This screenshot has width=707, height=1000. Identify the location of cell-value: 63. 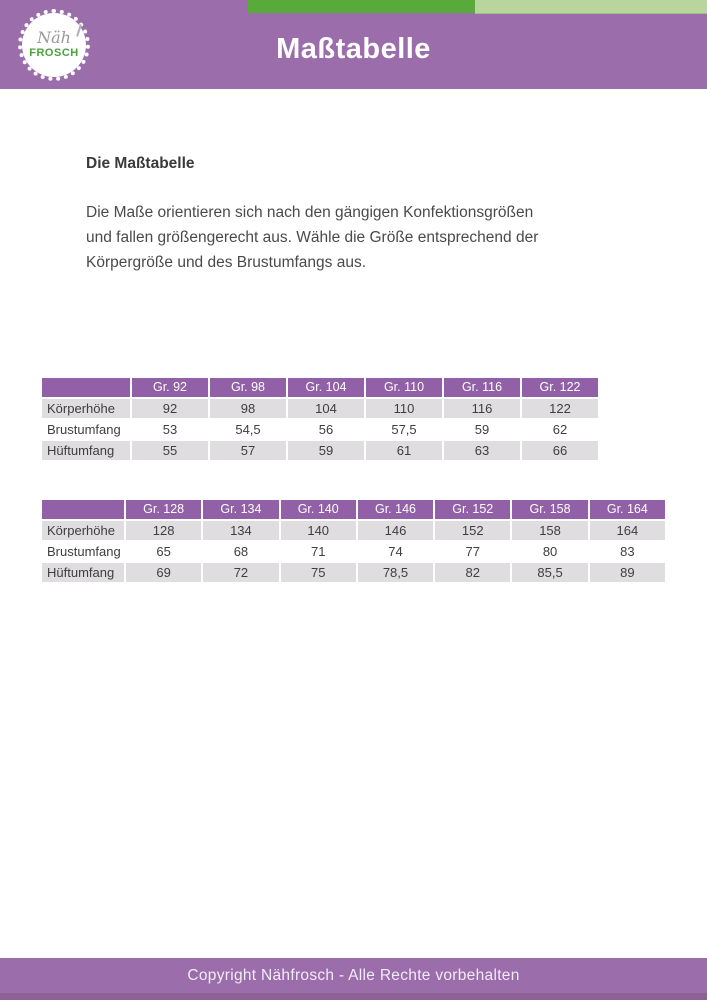
(482, 450).